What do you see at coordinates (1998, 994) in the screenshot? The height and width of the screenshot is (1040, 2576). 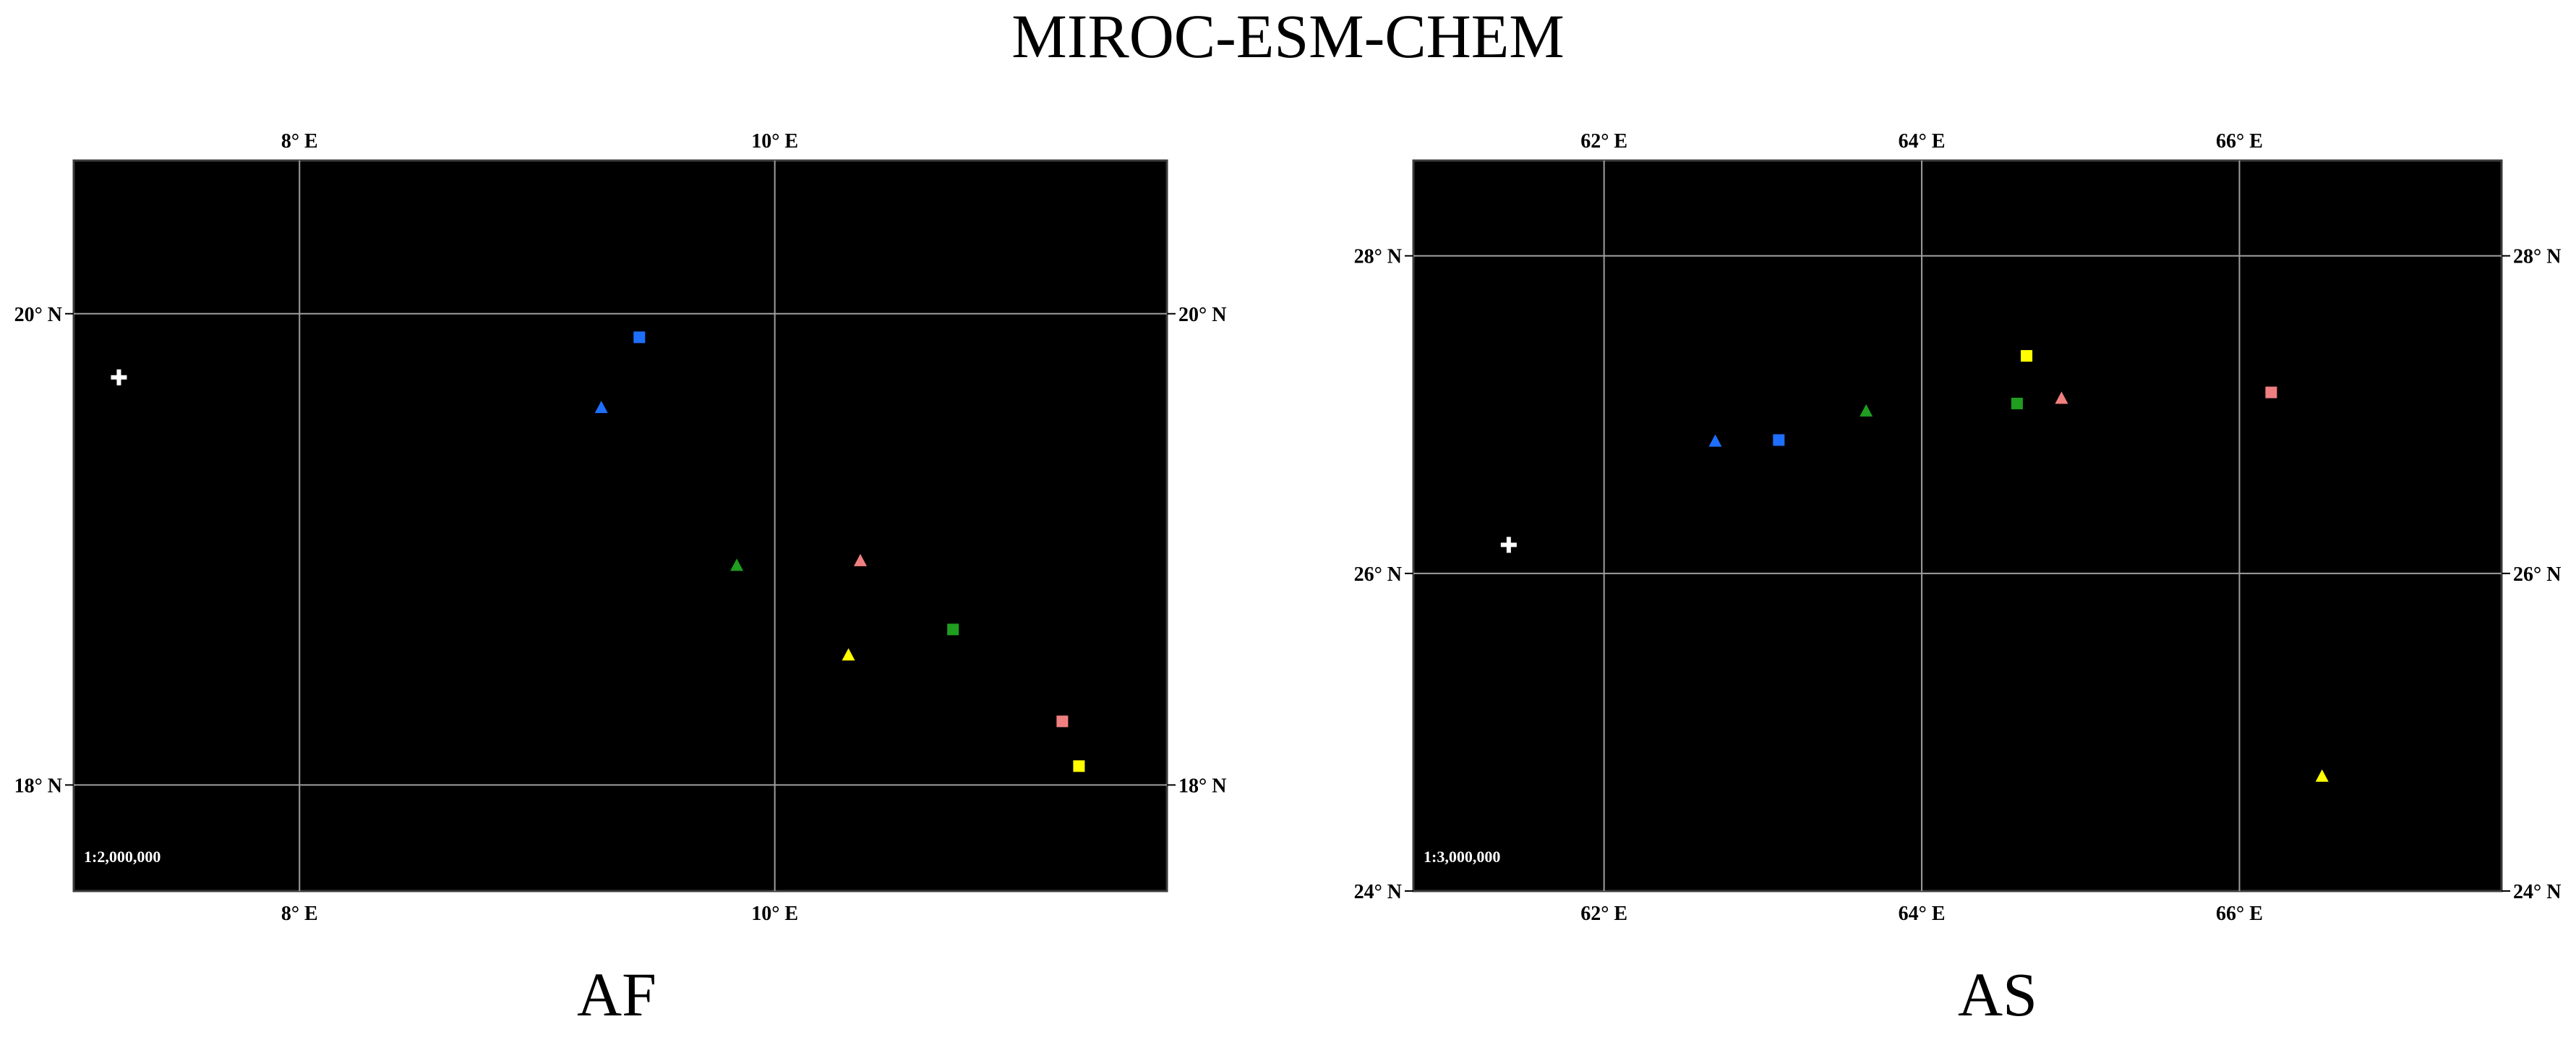 I see `map-label-as: AS` at bounding box center [1998, 994].